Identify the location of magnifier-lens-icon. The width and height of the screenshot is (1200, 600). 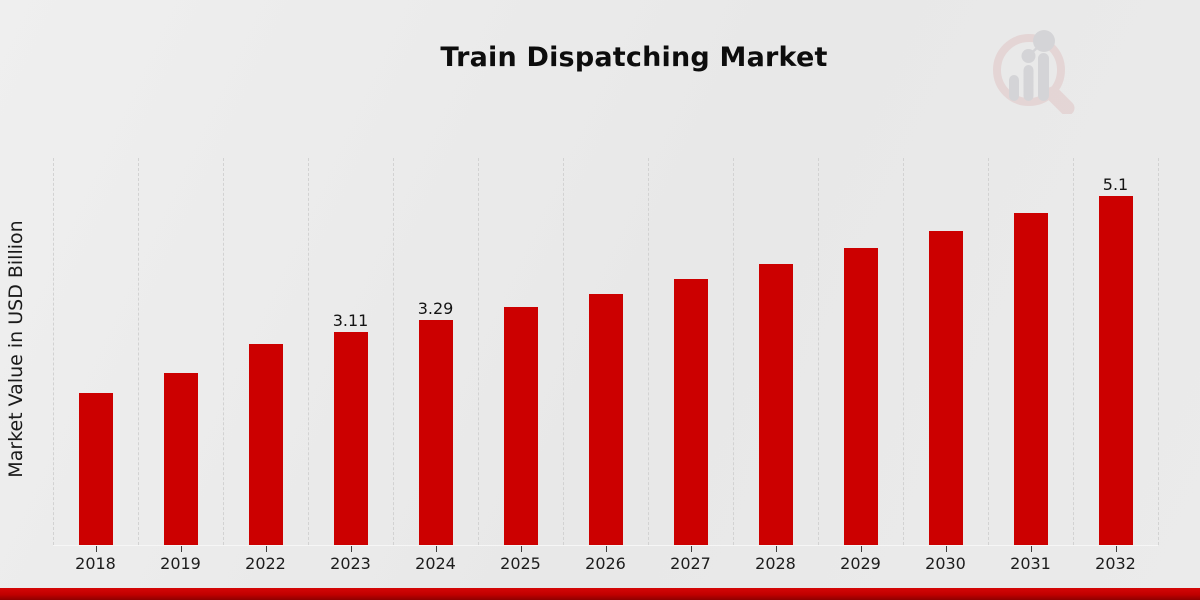
(1029, 70).